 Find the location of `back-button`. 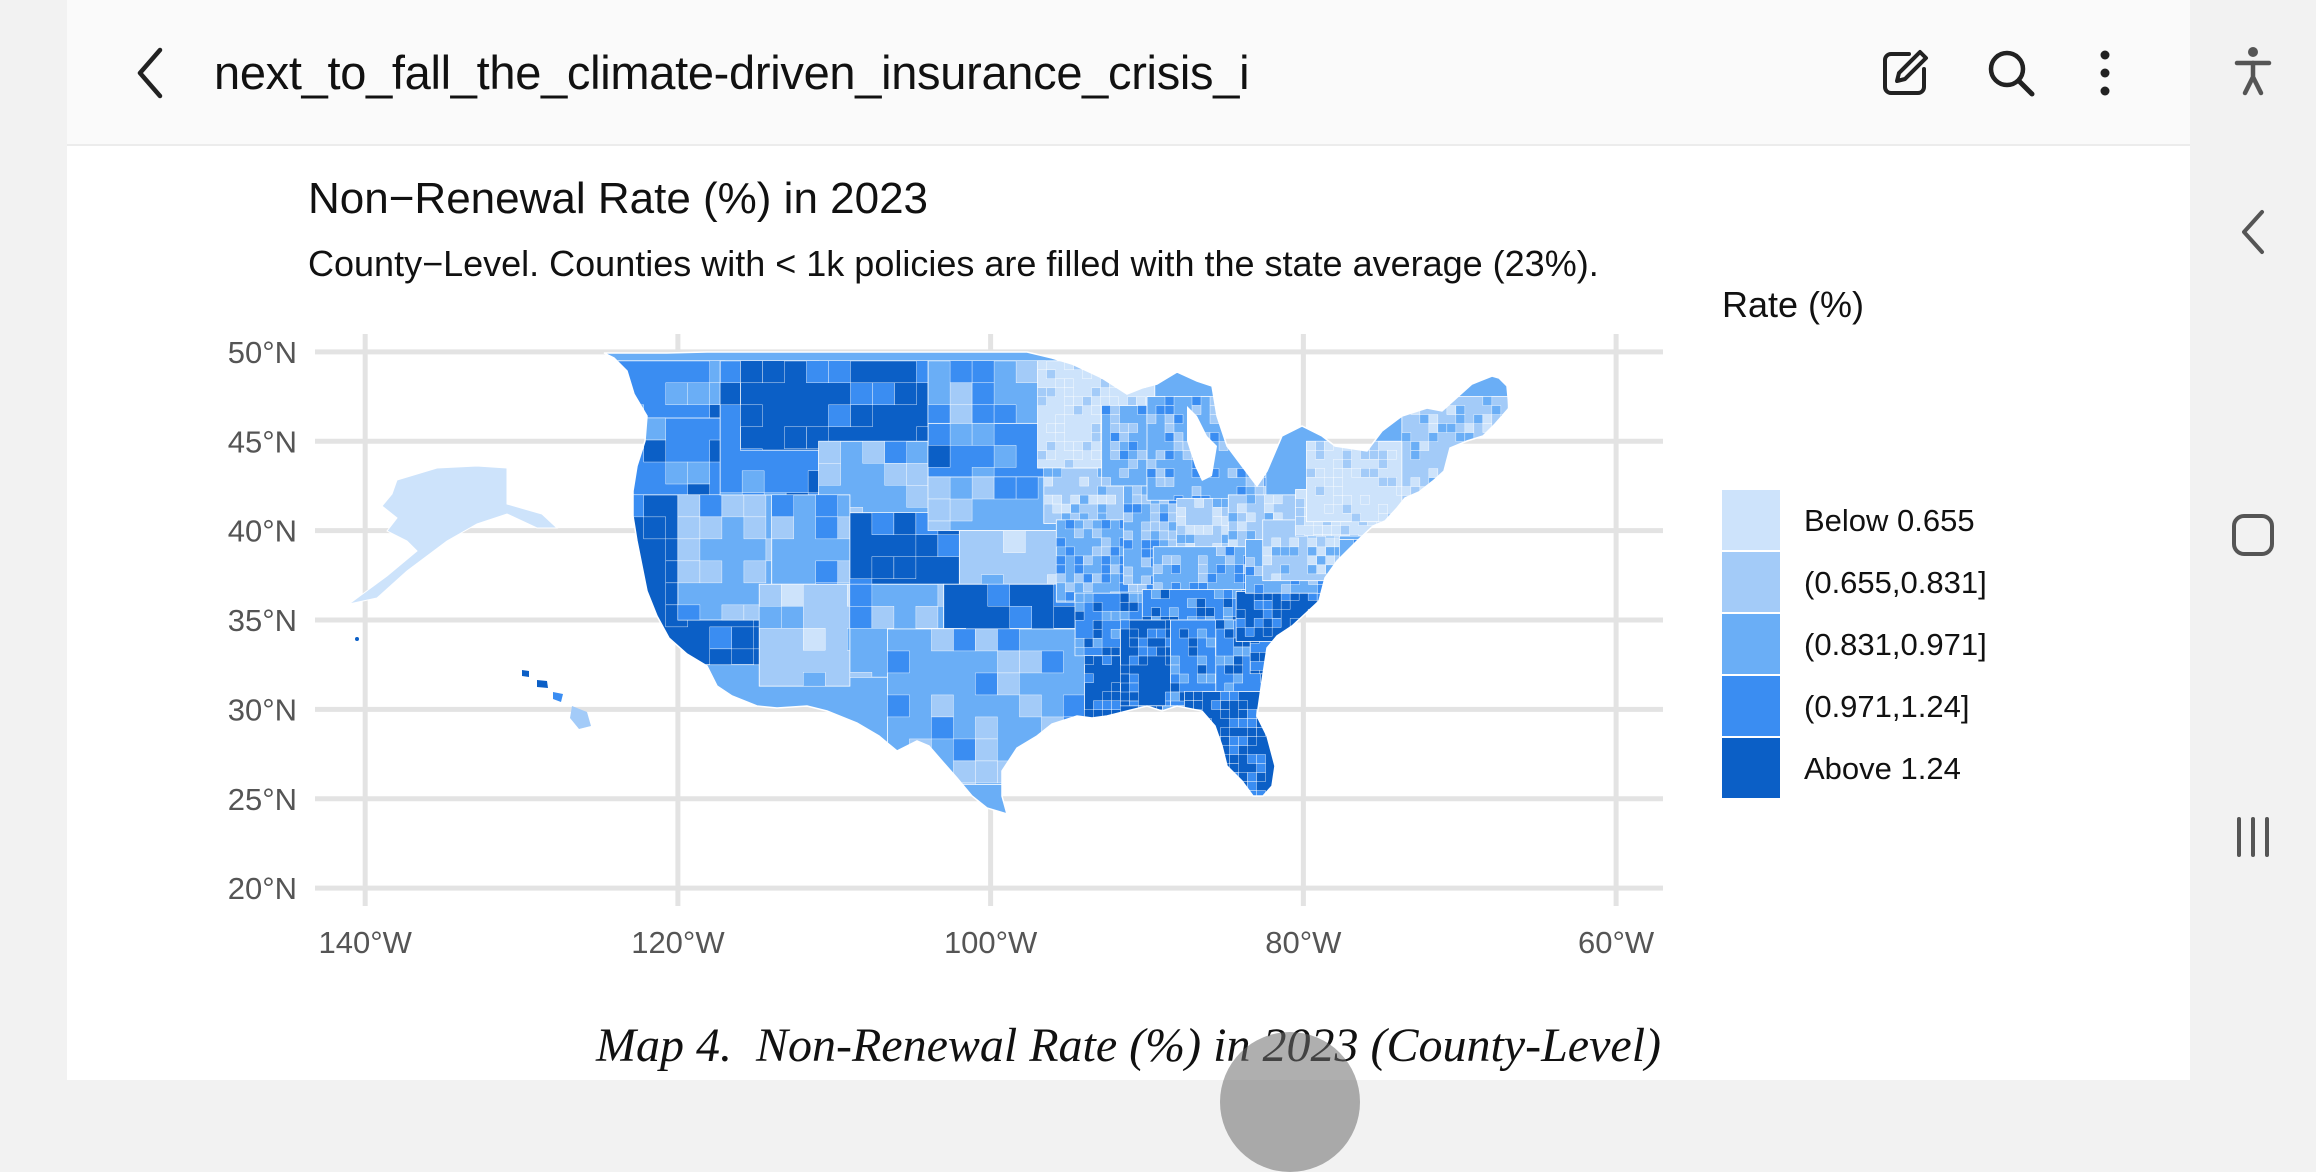

back-button is located at coordinates (151, 73).